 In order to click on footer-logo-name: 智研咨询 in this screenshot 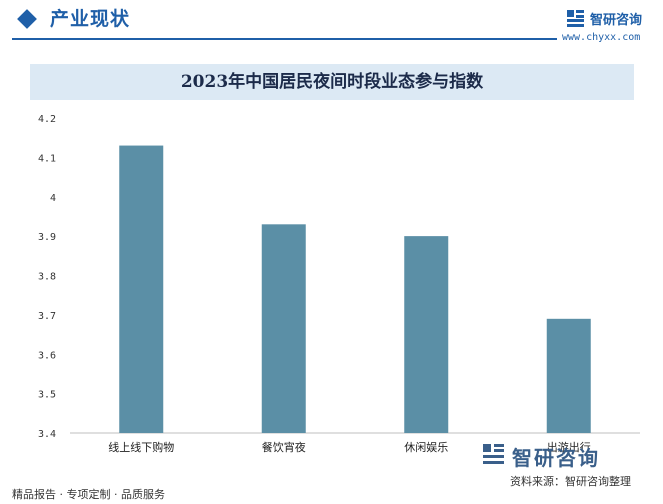, I will do `click(556, 458)`.